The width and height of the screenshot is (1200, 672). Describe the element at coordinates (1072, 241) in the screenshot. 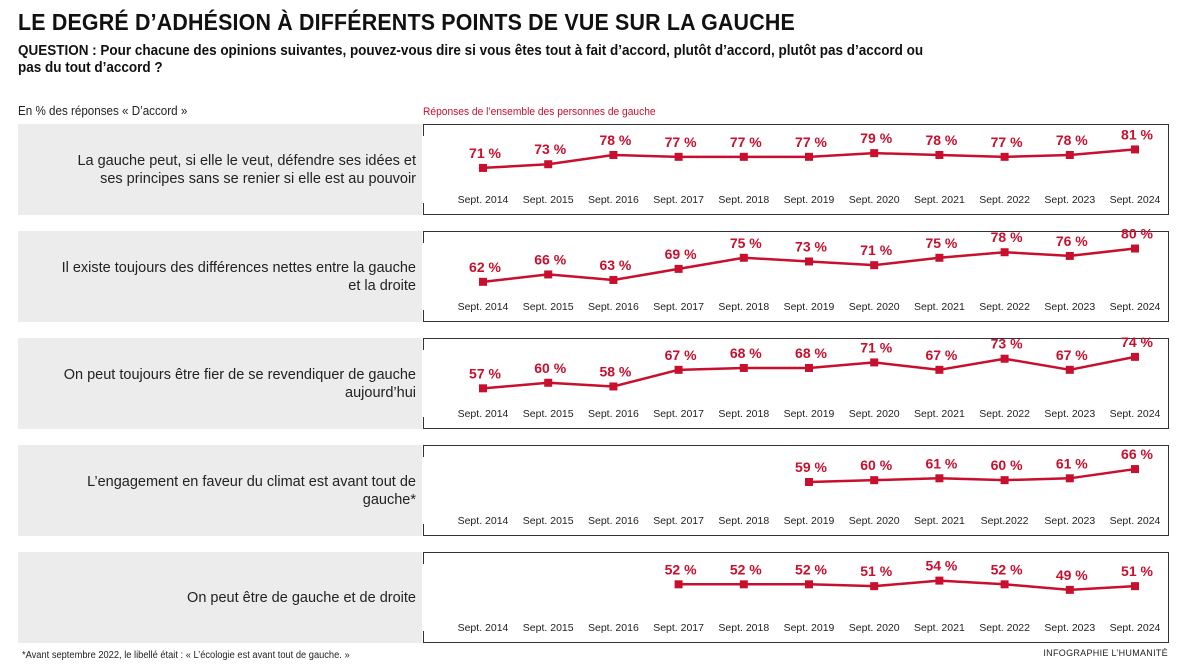

I see `data-label: 76 %` at that location.